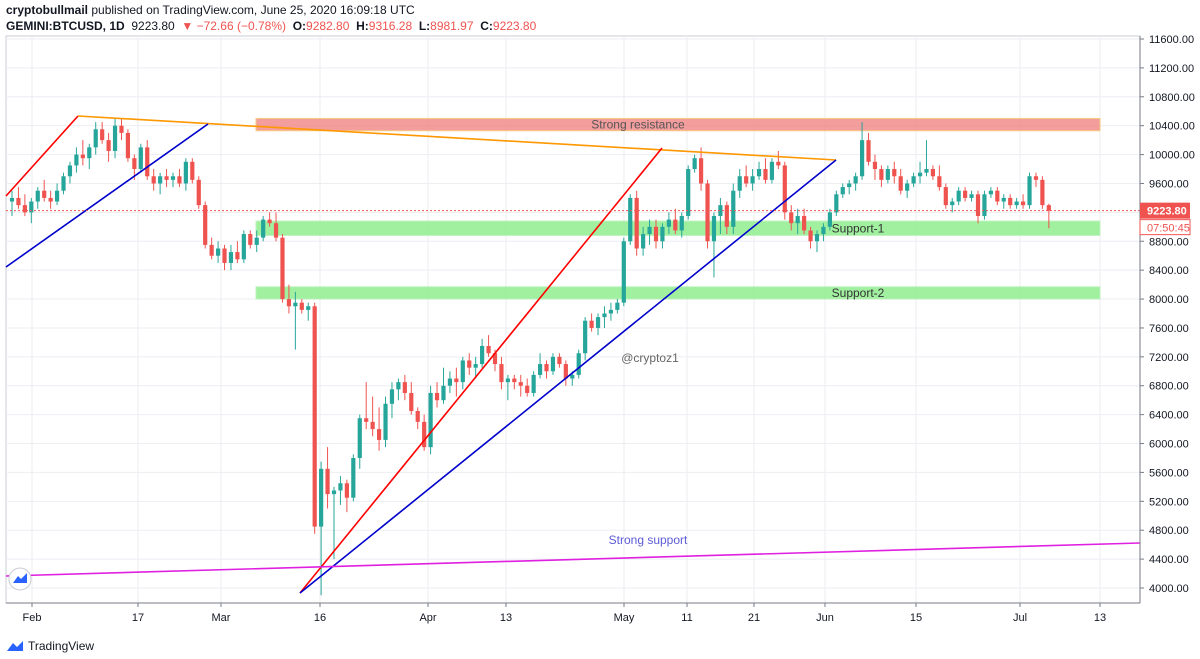 The width and height of the screenshot is (1200, 659). I want to click on countdown-badge, so click(1165, 227).